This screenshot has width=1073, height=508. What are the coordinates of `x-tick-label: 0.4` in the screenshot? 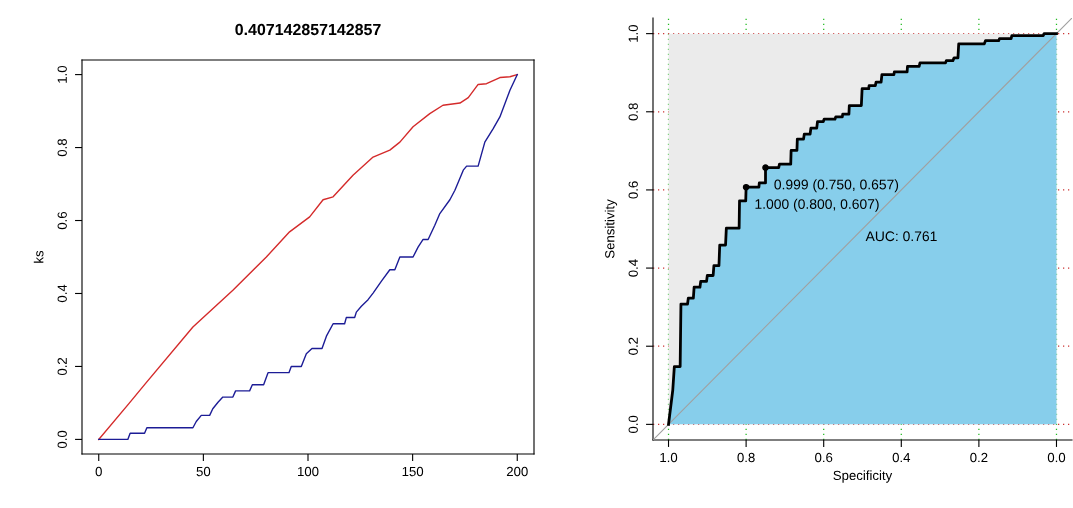 It's located at (901, 457).